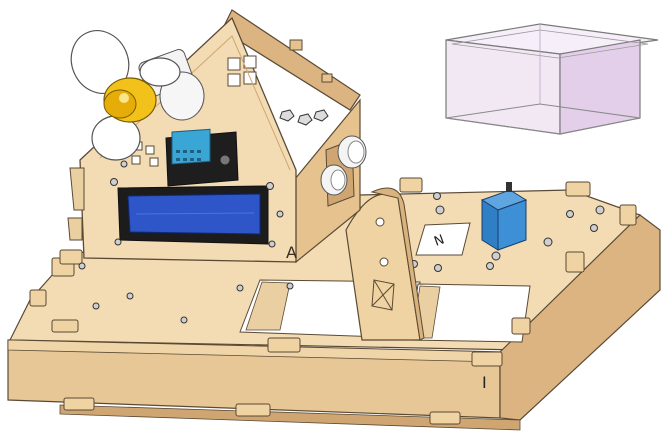 The width and height of the screenshot is (666, 442). I want to click on servo-motor, so click(504, 221).